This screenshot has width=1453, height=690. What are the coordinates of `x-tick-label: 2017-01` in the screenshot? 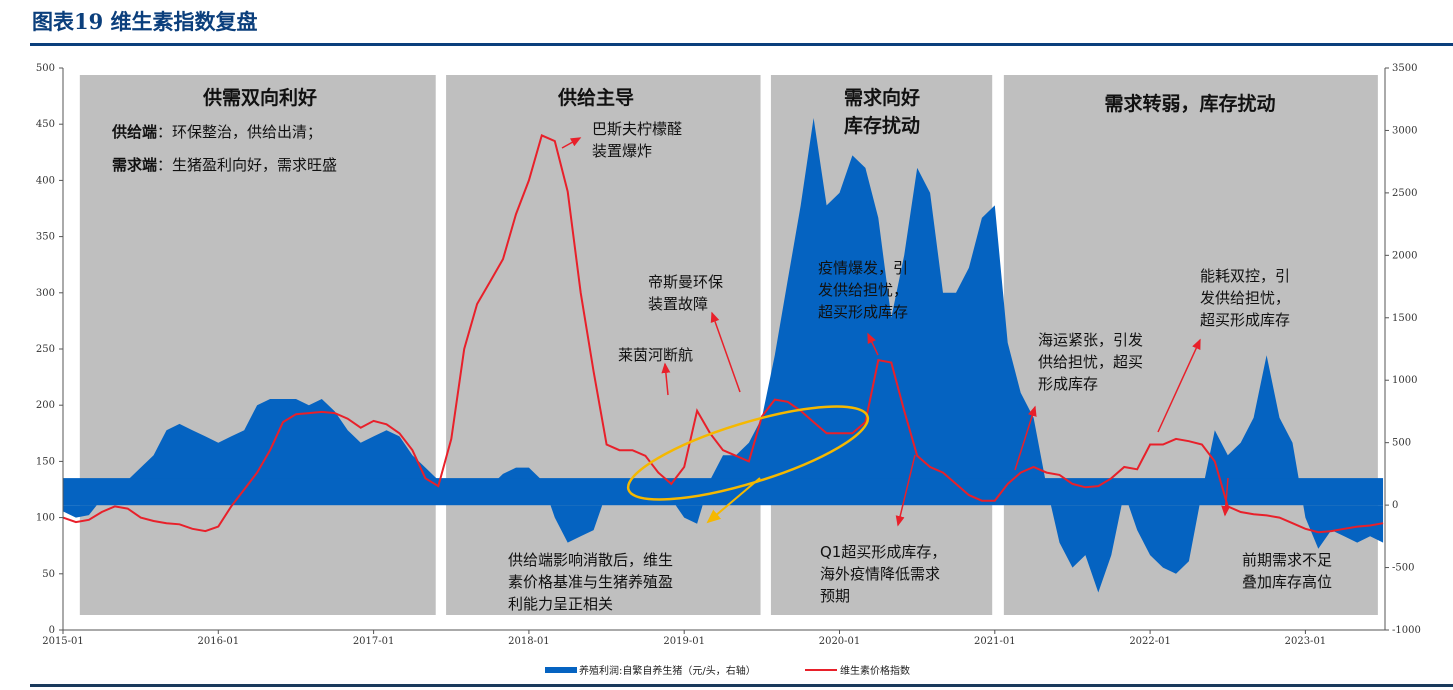 It's located at (374, 641).